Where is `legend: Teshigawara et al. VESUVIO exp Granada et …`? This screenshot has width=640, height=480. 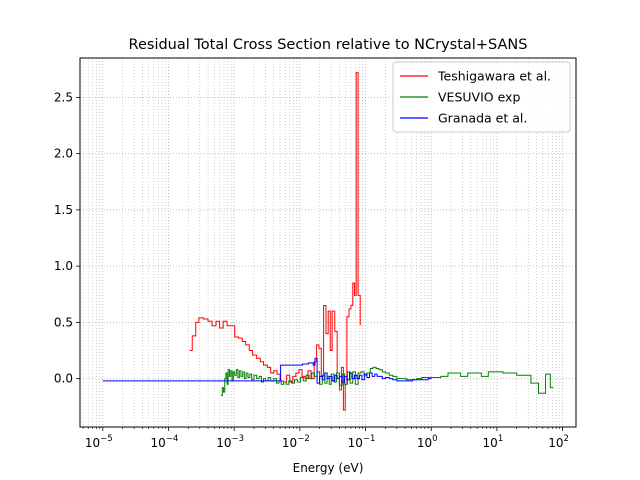 legend: Teshigawara et al. VESUVIO exp Granada et … is located at coordinates (481, 97).